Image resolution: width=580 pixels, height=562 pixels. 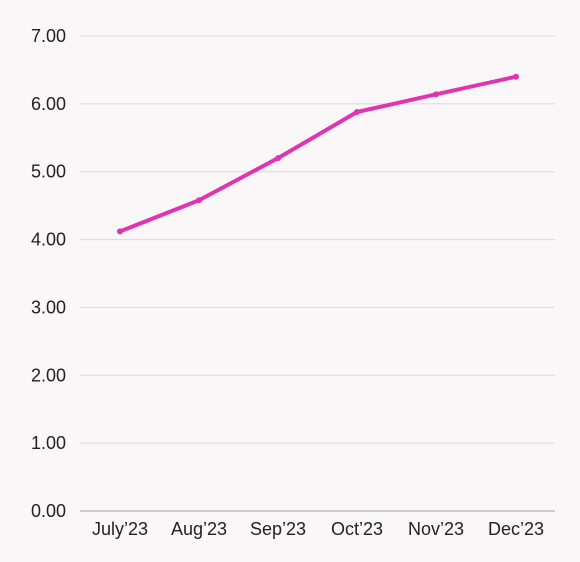 What do you see at coordinates (48, 273) in the screenshot?
I see `y-axis-tick-labels: 0.00 1.00 2.00 3.00 4.00 5.00 6.00 7.00` at bounding box center [48, 273].